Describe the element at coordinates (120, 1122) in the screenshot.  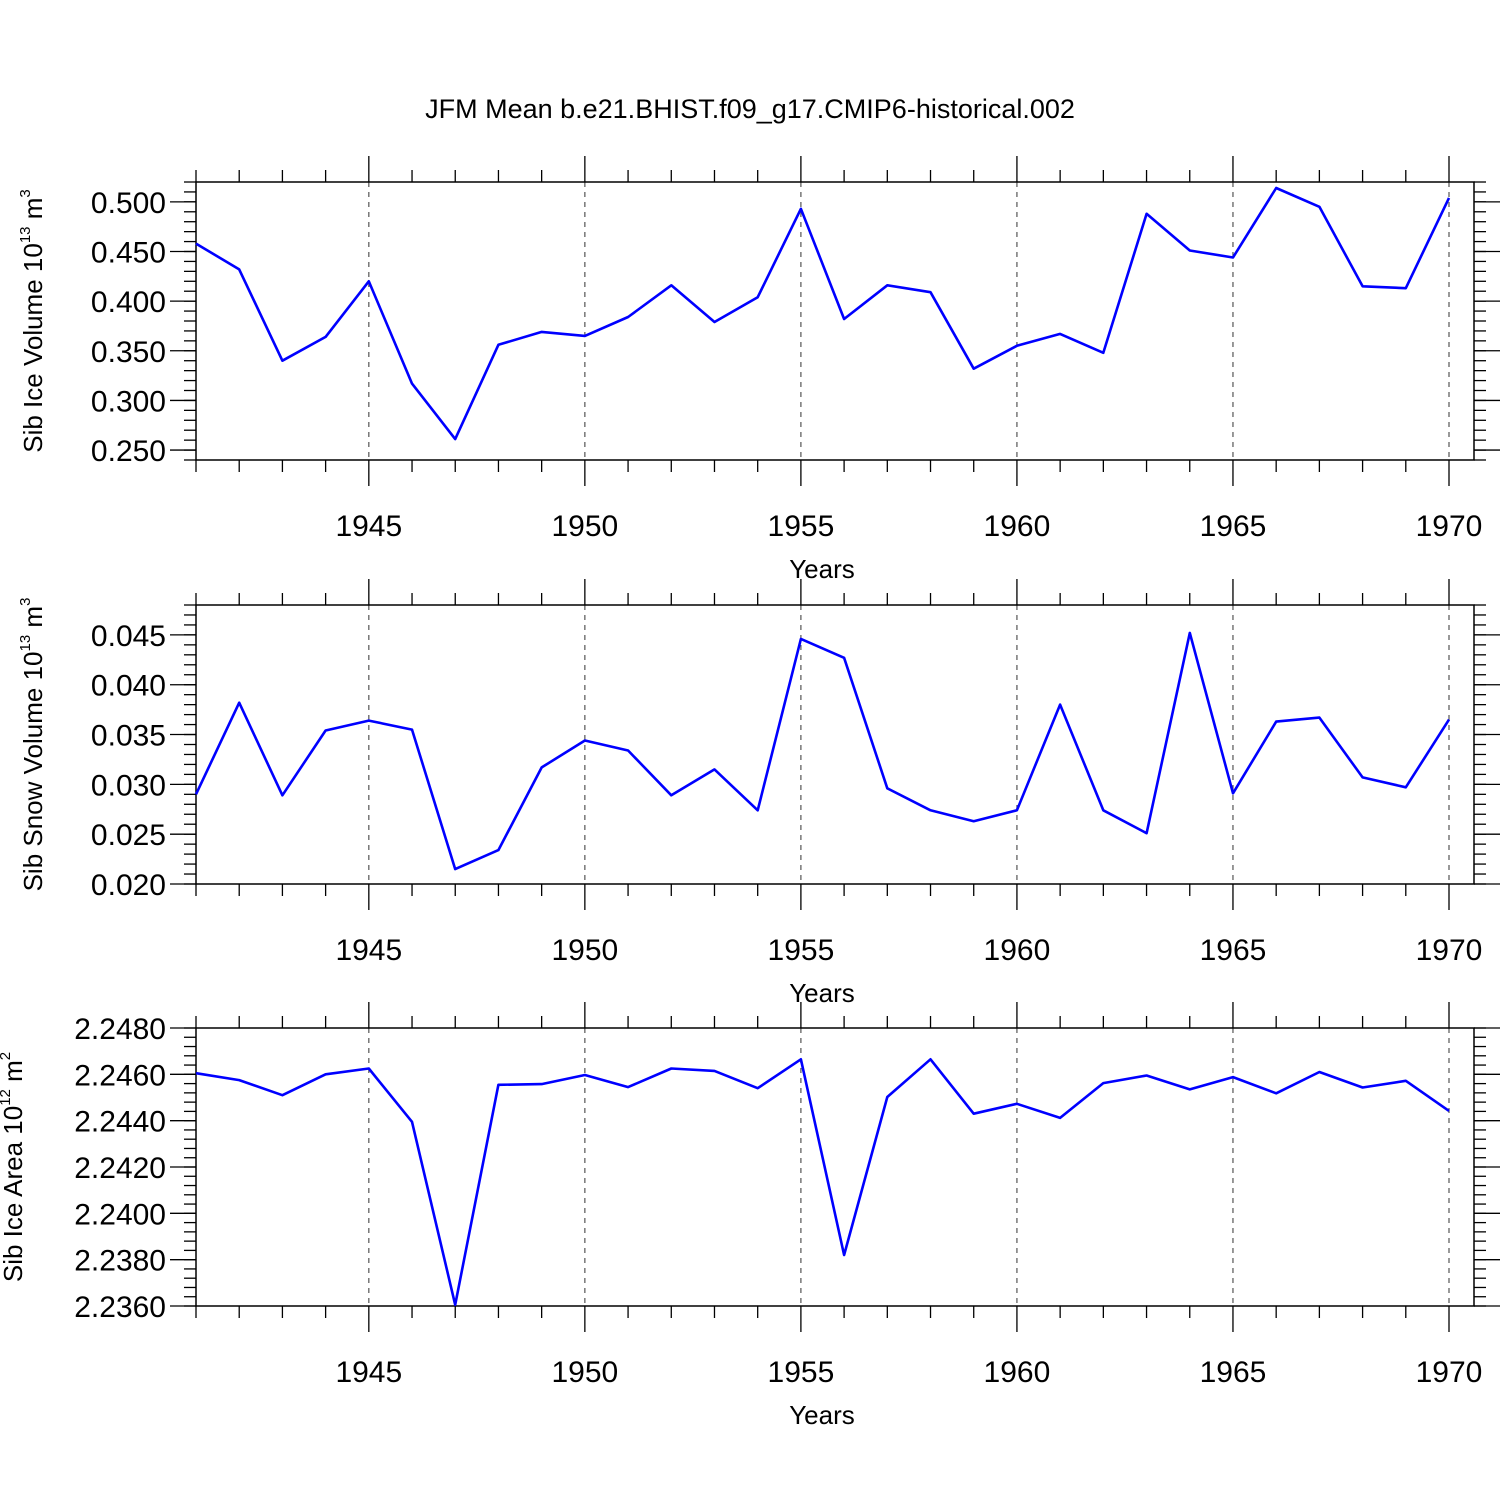
I see `y-tick-label: 2.2440` at that location.